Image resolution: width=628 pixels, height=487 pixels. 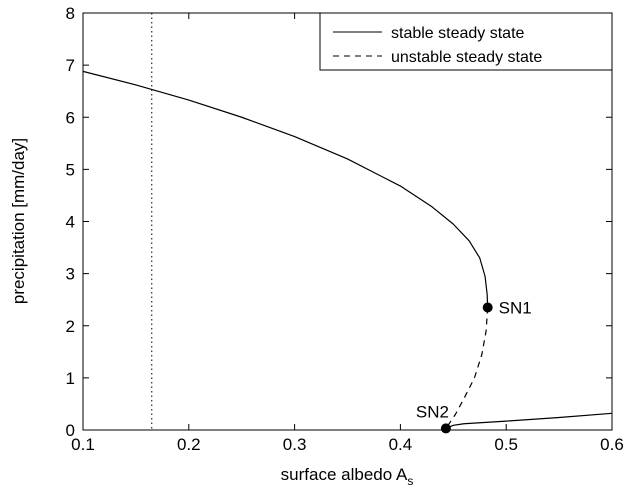 I want to click on x-tick-label: 0.4, so click(x=401, y=444).